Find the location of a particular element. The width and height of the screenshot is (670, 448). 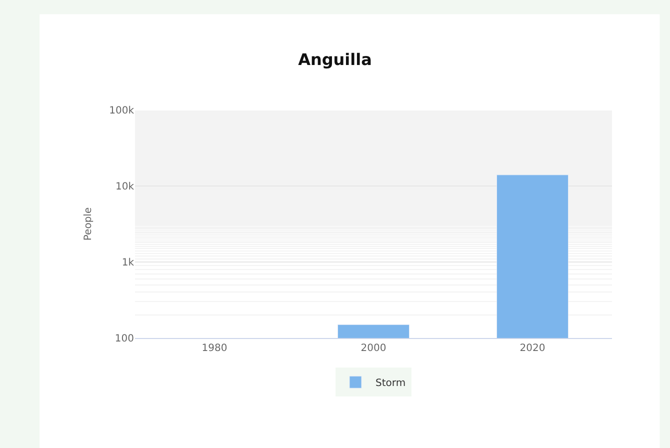

y-tick-label: 10k is located at coordinates (124, 187).